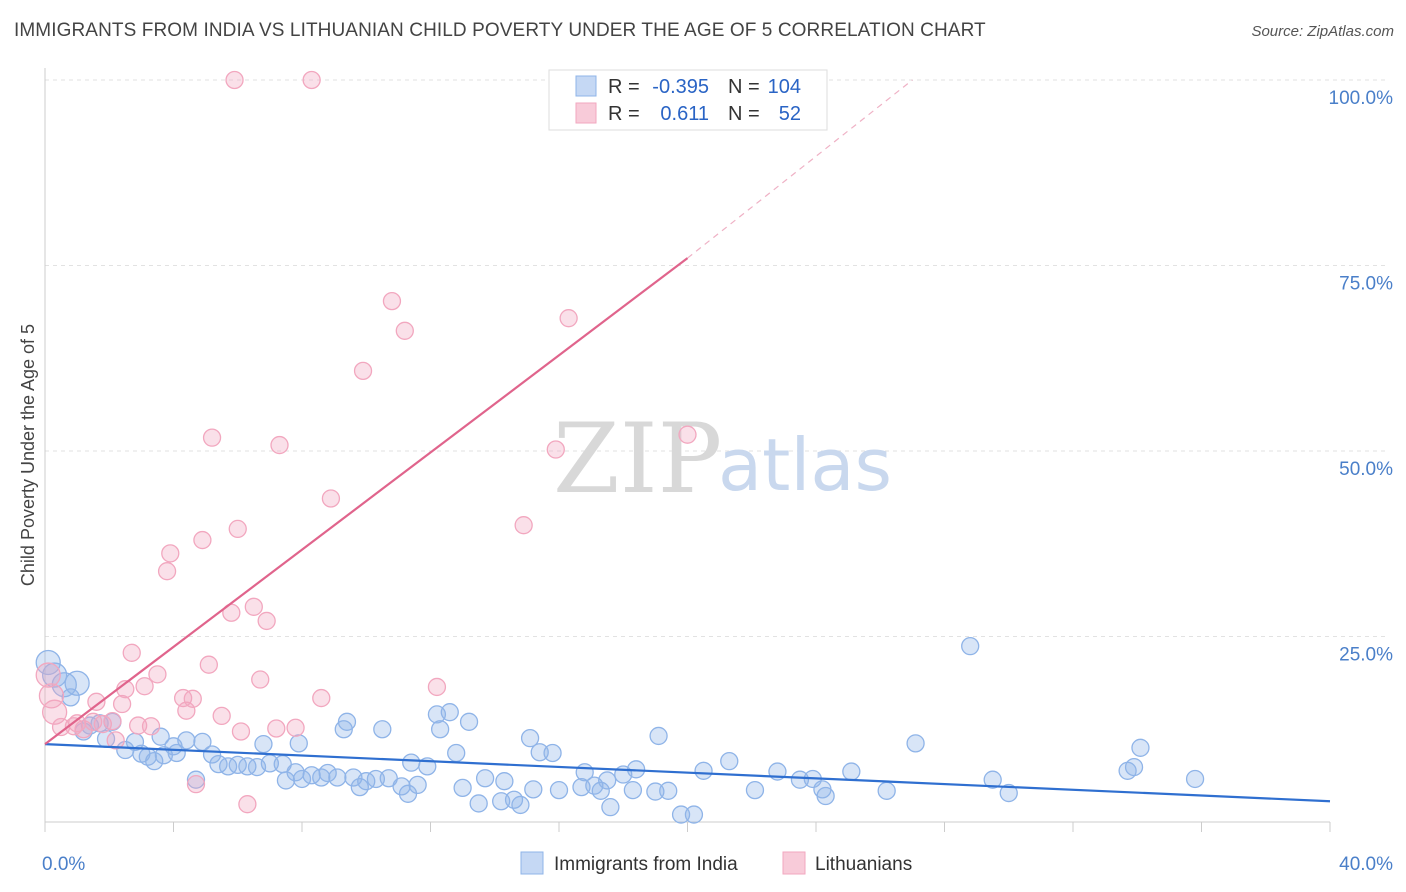 This screenshot has width=1406, height=892. Describe the element at coordinates (586, 113) in the screenshot. I see `legend-swatch-lithuanians` at that location.